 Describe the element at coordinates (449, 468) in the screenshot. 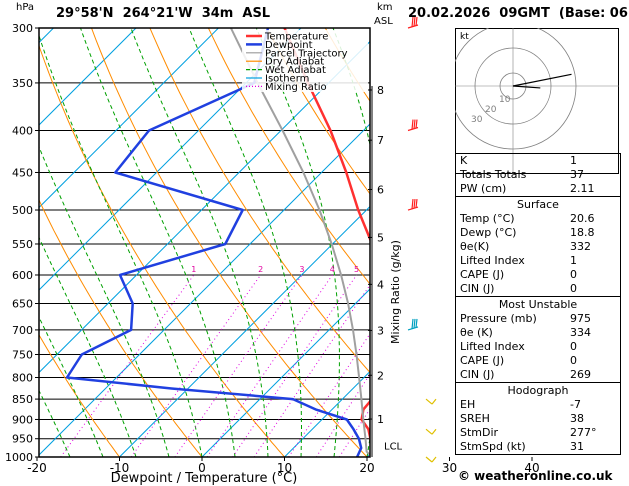

I see `x-tick-label: 30` at that location.